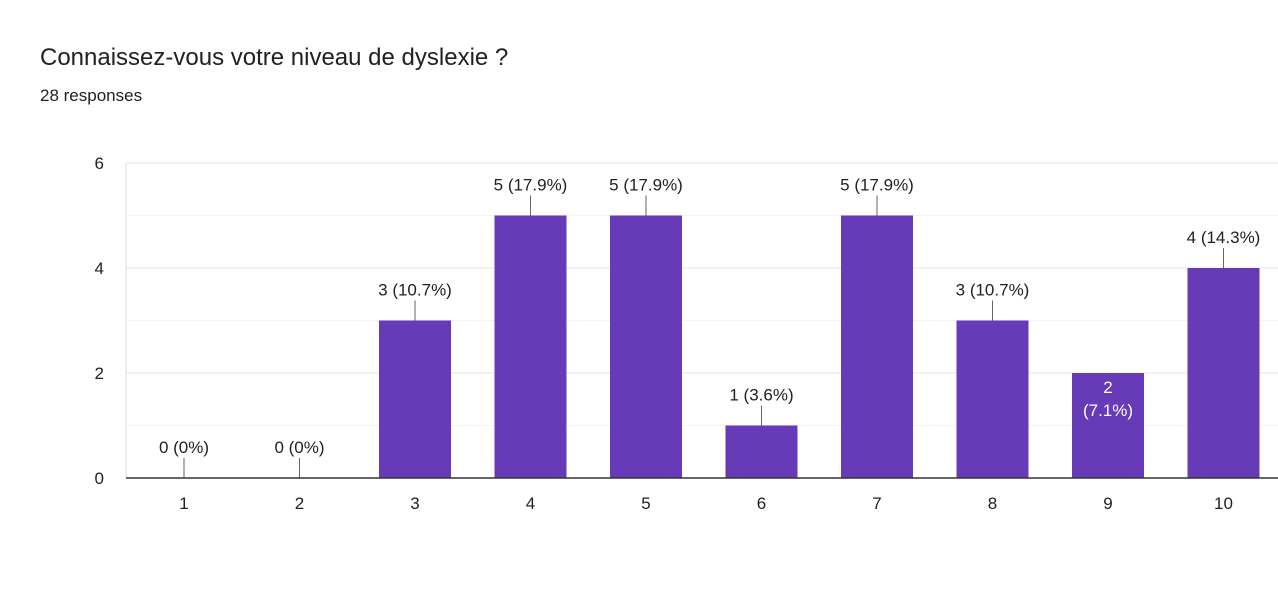  Describe the element at coordinates (1107, 503) in the screenshot. I see `x-tick-label: 9` at that location.